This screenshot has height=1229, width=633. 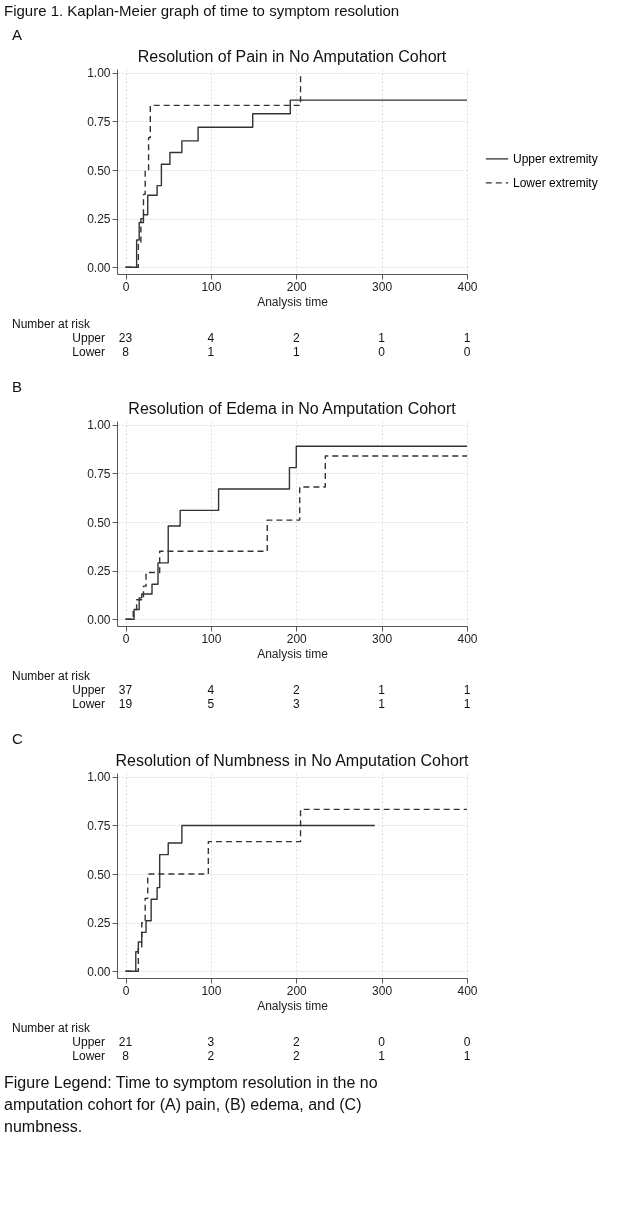 I want to click on legend-label: Upper extremity, so click(x=555, y=158).